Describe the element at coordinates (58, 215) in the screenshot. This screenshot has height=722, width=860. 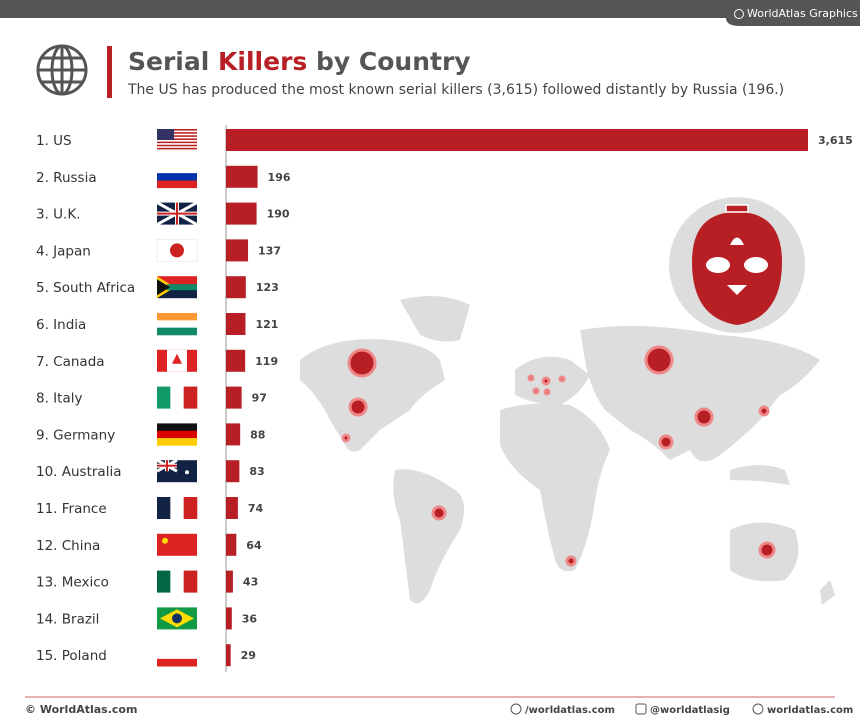
I see `category-label: 3. U.K.` at that location.